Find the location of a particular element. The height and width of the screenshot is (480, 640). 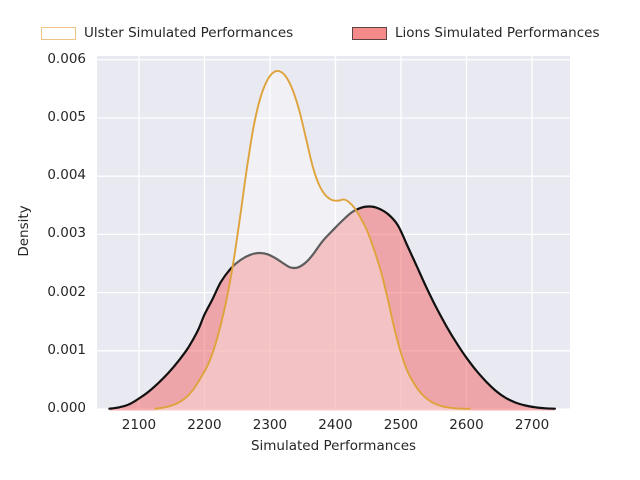

y-tick-label: 0.001 is located at coordinates (66, 349).